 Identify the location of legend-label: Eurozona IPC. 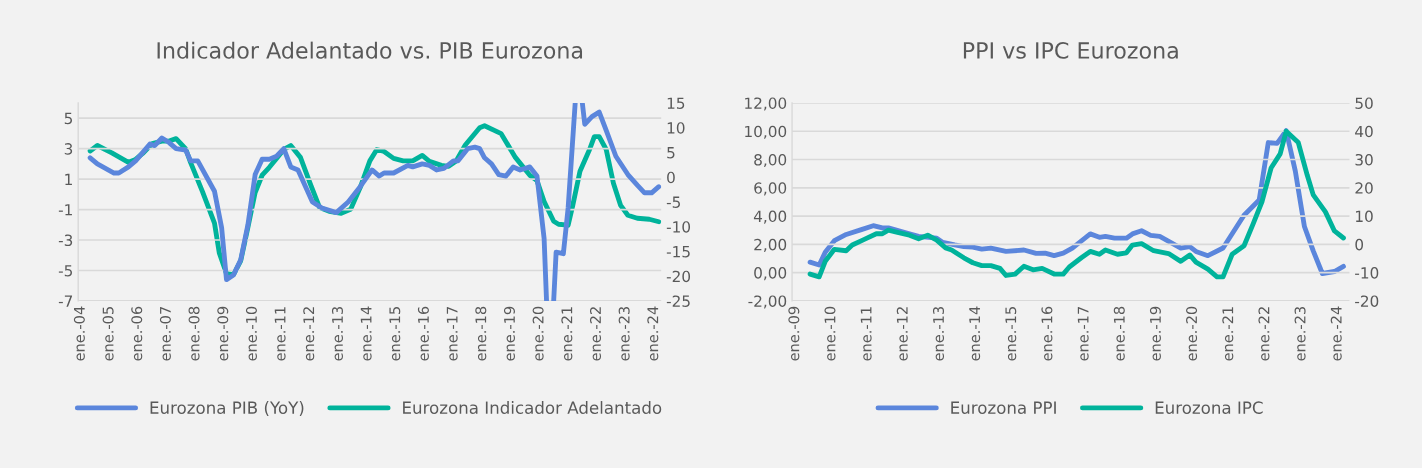
(1209, 407).